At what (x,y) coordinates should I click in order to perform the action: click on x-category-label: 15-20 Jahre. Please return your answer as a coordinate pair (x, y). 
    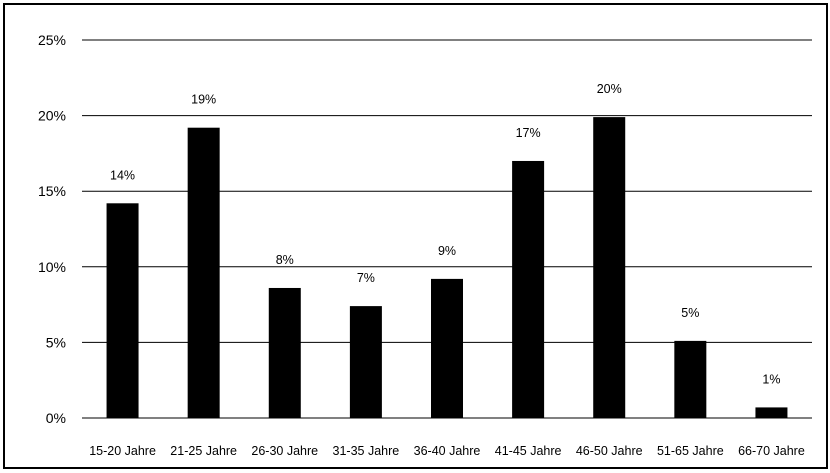
    Looking at the image, I should click on (122, 451).